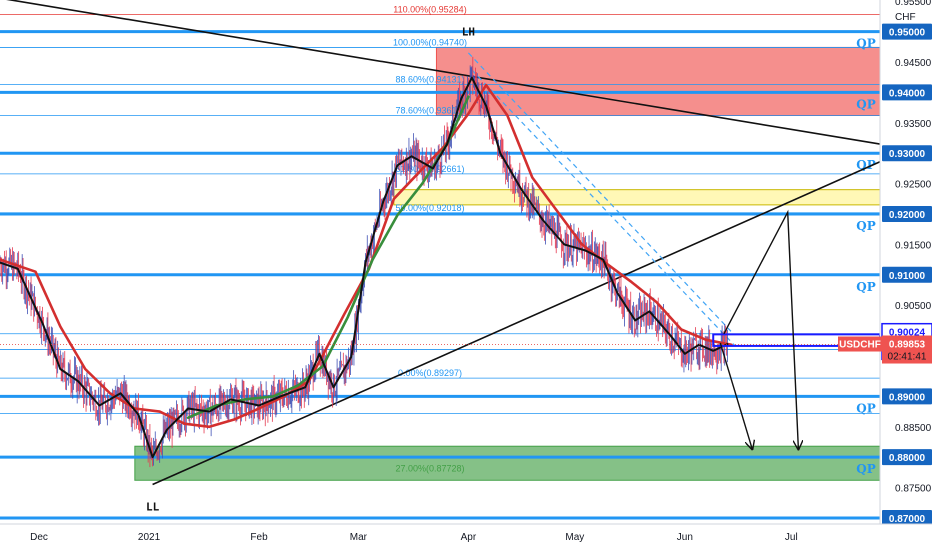  I want to click on fib-level-label: 0.00%(0.89297), so click(430, 373).